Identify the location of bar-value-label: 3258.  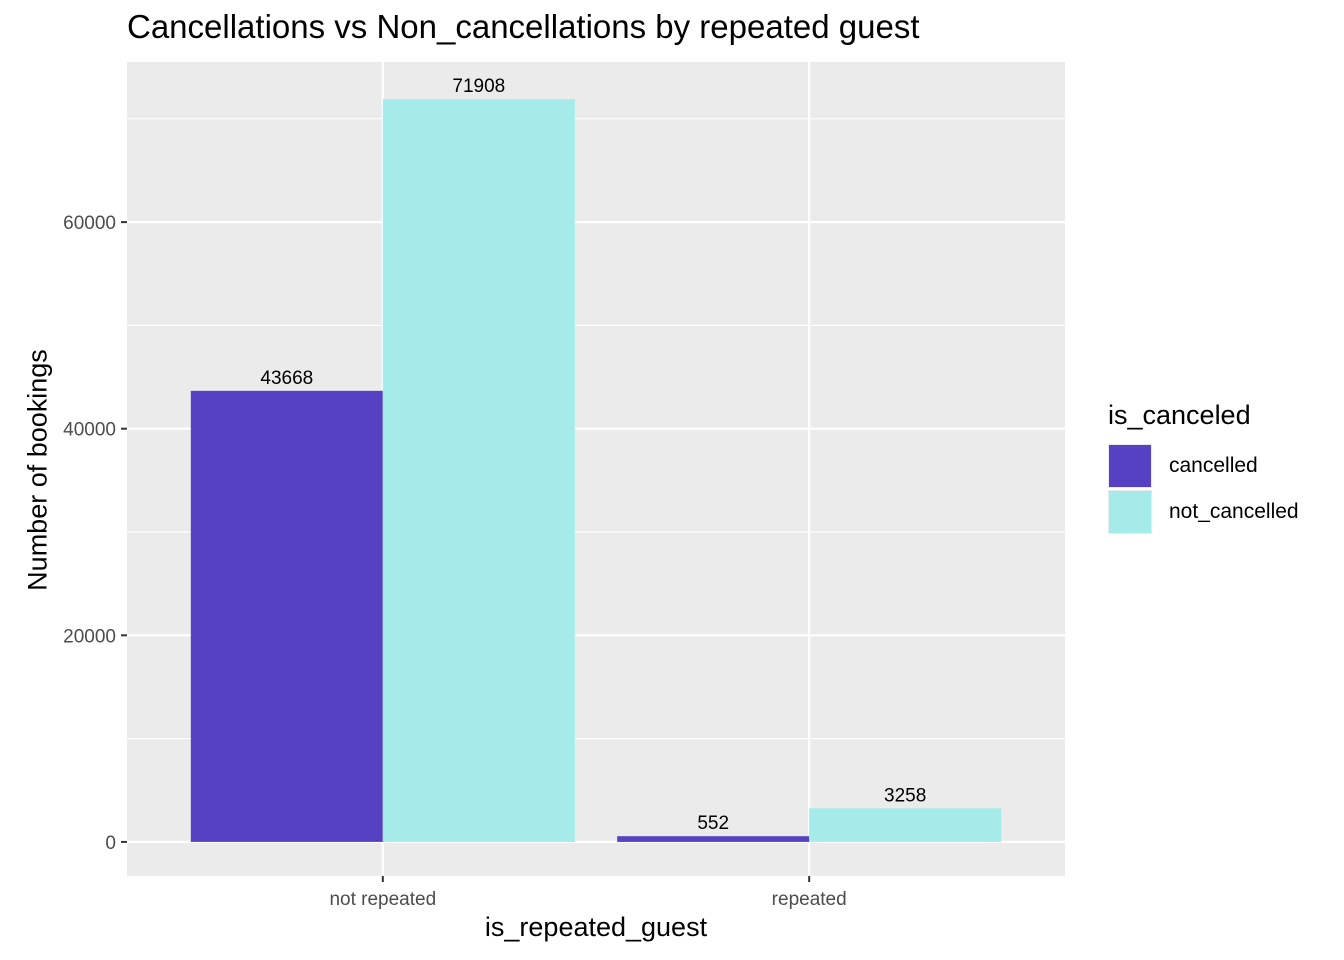
(905, 795).